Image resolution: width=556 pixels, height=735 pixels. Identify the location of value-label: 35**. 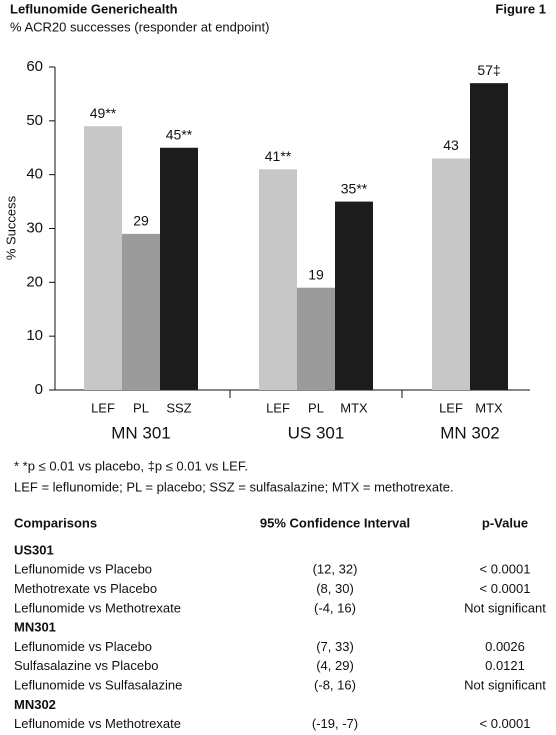
(354, 188).